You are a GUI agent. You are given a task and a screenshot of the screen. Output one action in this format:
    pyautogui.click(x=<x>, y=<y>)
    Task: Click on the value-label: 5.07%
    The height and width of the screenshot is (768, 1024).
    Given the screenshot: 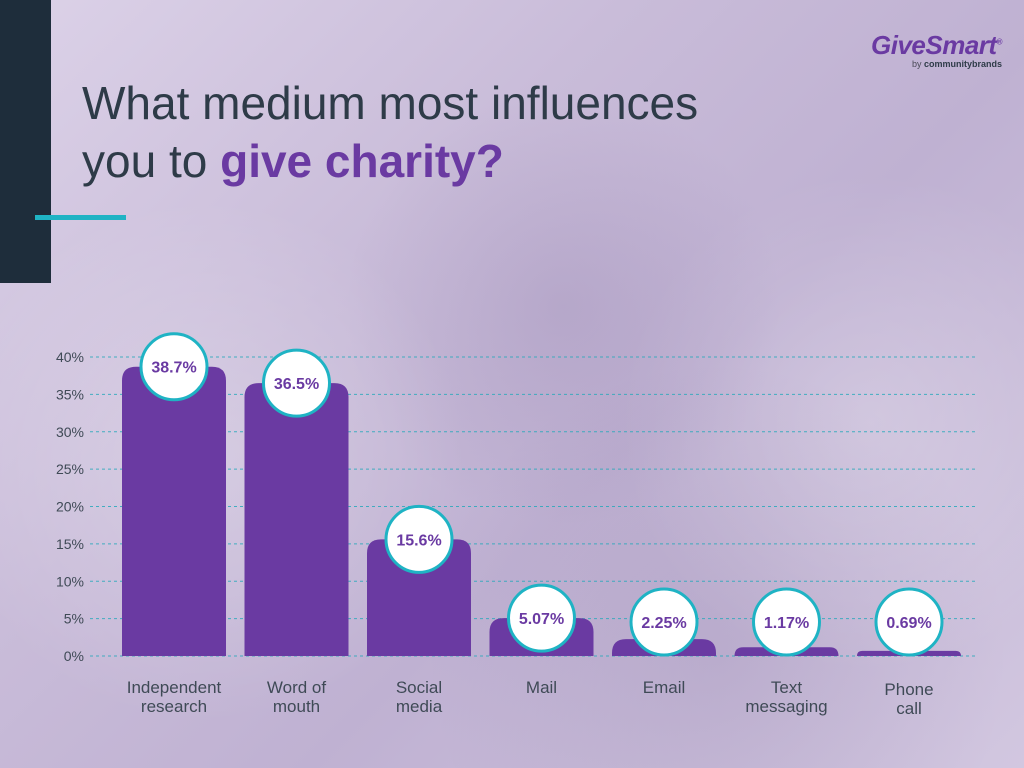 What is the action you would take?
    pyautogui.click(x=541, y=619)
    